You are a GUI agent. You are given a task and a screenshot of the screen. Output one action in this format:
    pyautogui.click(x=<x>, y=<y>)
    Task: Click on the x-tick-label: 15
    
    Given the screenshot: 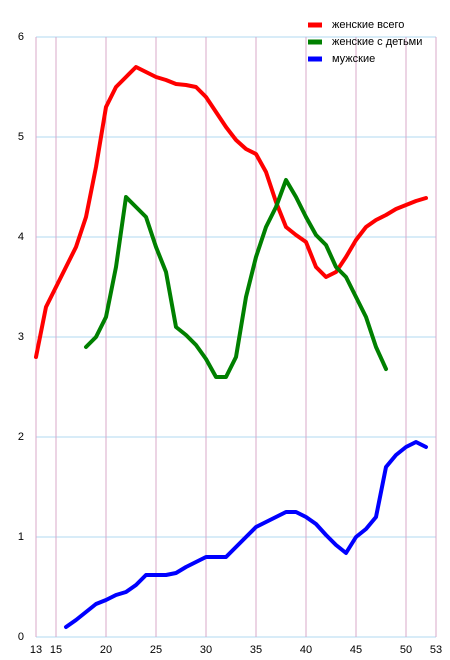 What is the action you would take?
    pyautogui.click(x=56, y=650)
    